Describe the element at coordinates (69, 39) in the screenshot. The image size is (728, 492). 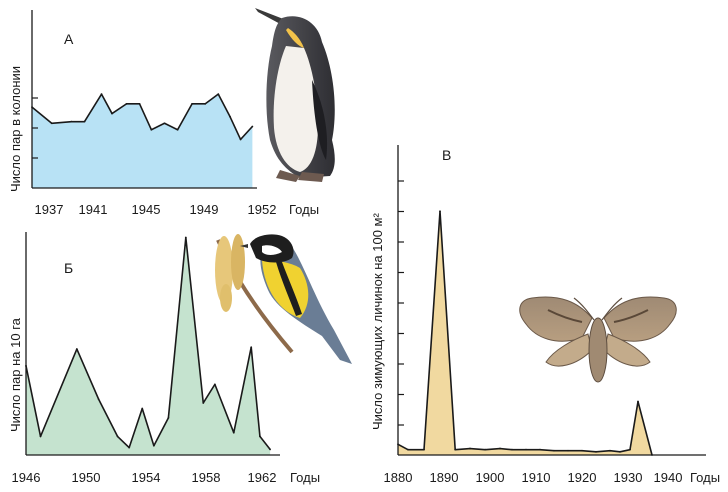
I see `panel-a-letter: А` at that location.